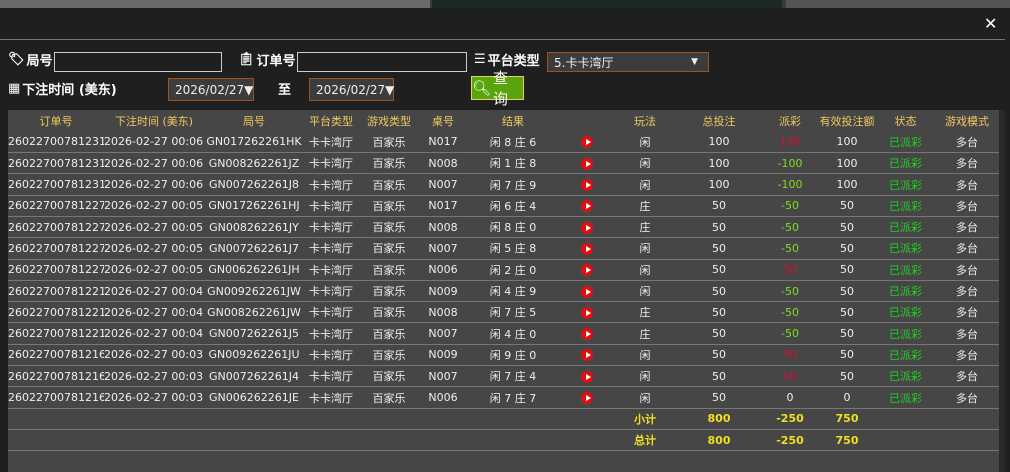 This screenshot has height=472, width=1010. Describe the element at coordinates (645, 333) in the screenshot. I see `table-cell: 庄` at that location.